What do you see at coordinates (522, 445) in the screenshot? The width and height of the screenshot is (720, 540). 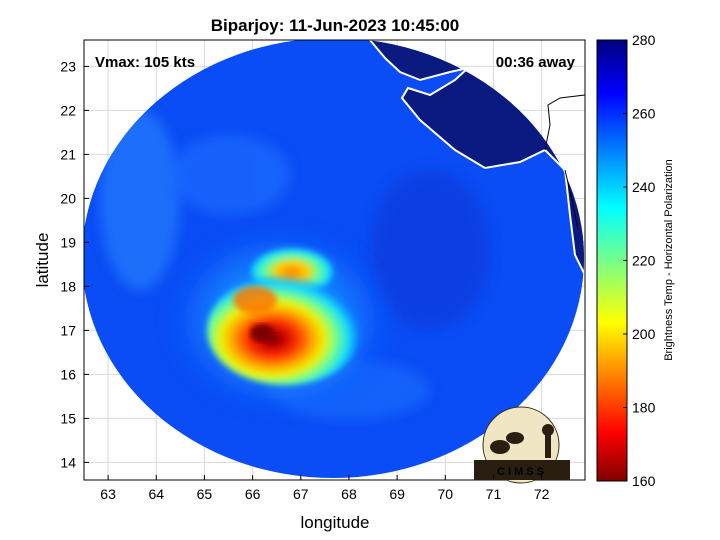 I see `cimss-logo: CIMSS` at bounding box center [522, 445].